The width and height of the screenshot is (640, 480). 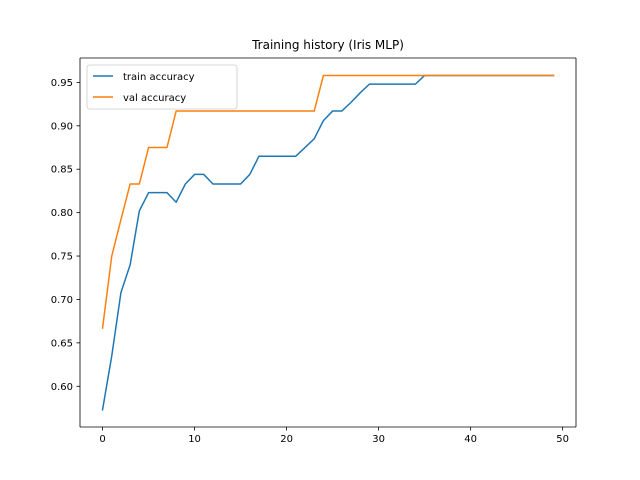 I want to click on x-tick-label: 20, so click(x=286, y=439).